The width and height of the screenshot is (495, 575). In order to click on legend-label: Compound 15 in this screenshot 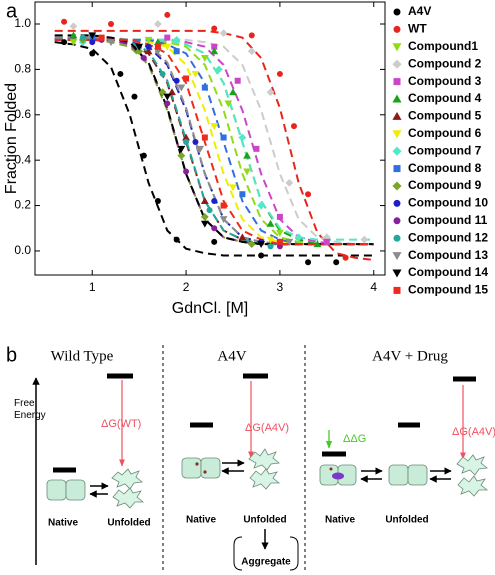, I will do `click(448, 290)`.